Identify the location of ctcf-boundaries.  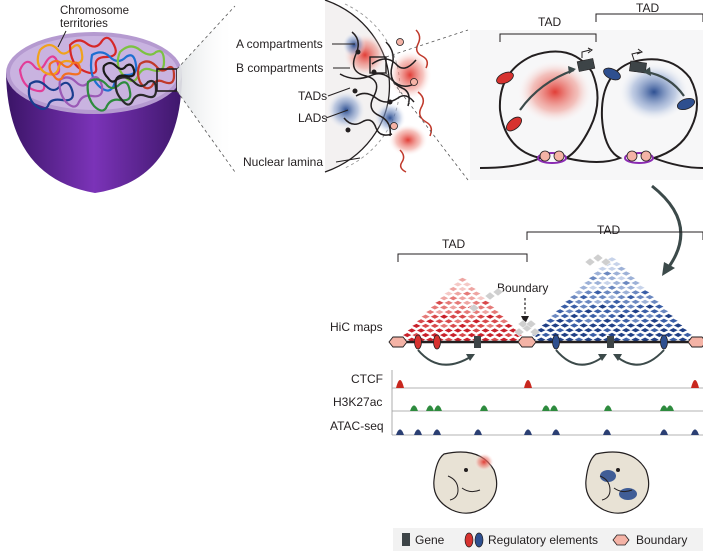
(595, 156).